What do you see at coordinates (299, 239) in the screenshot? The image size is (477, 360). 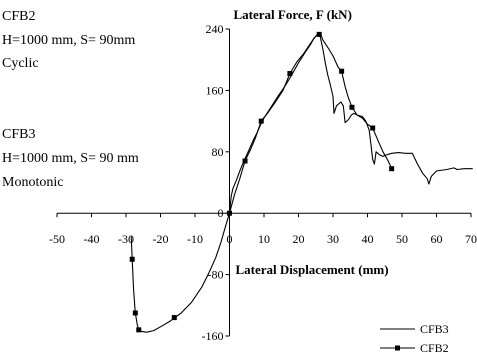 I see `x-tick-label: 20` at bounding box center [299, 239].